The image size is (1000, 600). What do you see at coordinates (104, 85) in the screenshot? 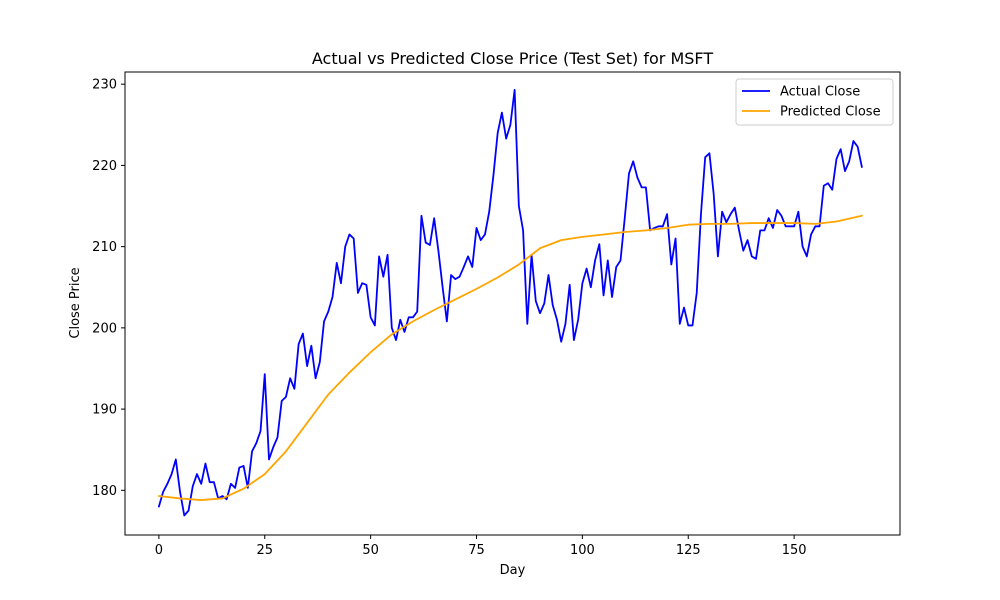
I see `y-tick-label: 230` at bounding box center [104, 85].